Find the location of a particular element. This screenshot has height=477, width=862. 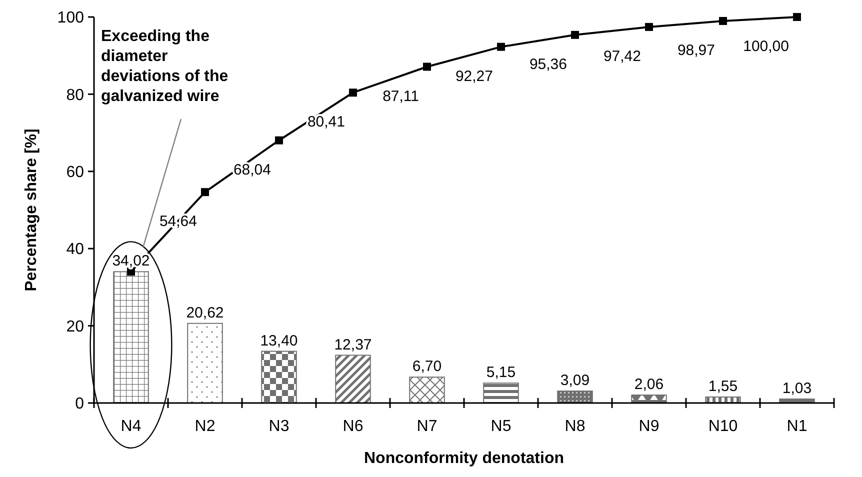

data-label: 6,70 is located at coordinates (427, 367).